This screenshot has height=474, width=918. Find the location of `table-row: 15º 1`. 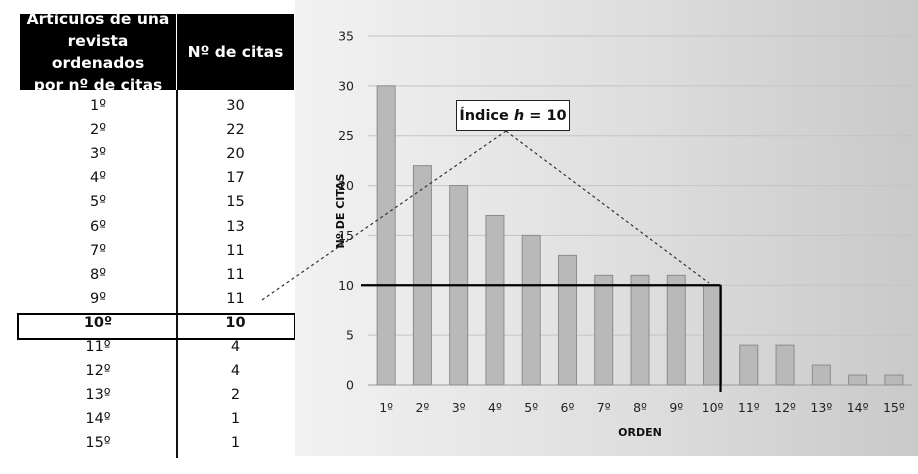

table-row: 15º 1 is located at coordinates (157, 443).